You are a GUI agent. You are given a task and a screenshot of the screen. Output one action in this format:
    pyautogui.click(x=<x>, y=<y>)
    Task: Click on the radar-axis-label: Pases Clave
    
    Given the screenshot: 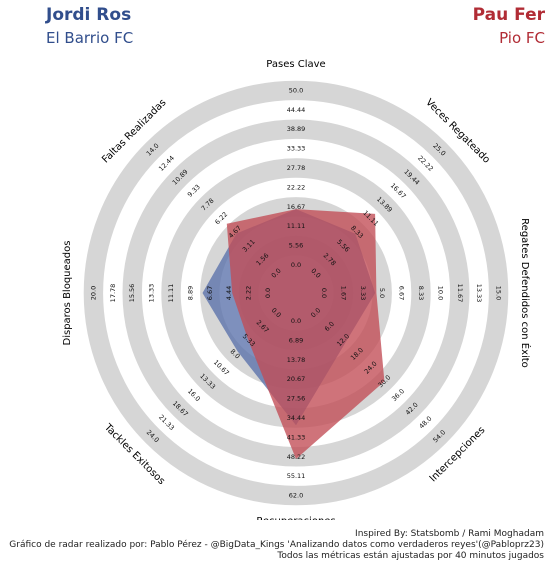 What is the action you would take?
    pyautogui.click(x=295, y=64)
    